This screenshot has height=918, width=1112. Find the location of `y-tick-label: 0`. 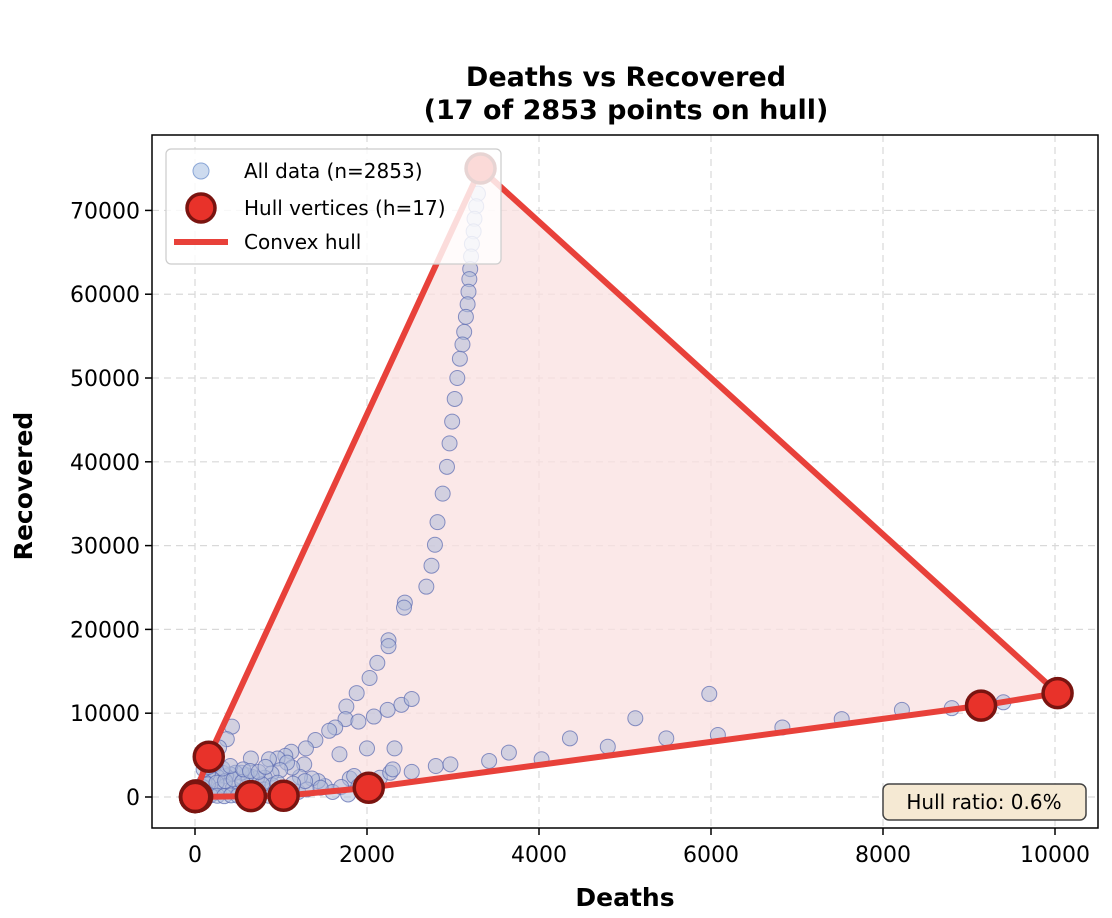

y-tick-label: 0 is located at coordinates (133, 798).